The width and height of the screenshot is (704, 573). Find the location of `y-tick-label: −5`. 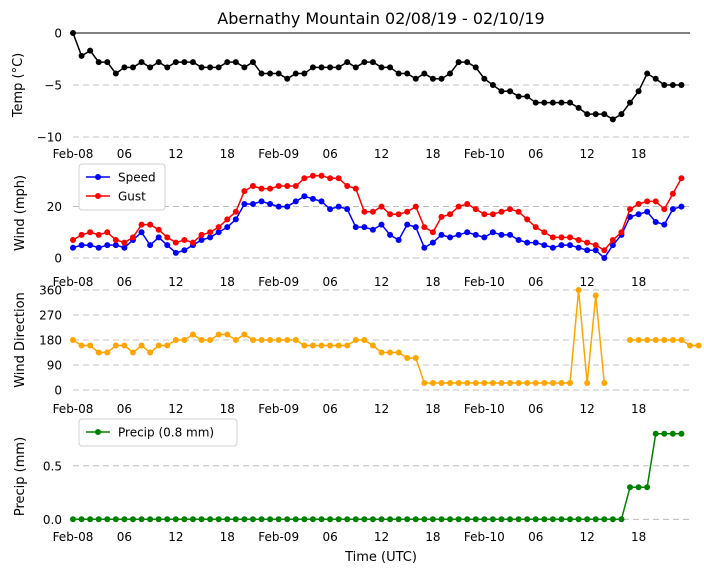

y-tick-label: −5 is located at coordinates (53, 86).